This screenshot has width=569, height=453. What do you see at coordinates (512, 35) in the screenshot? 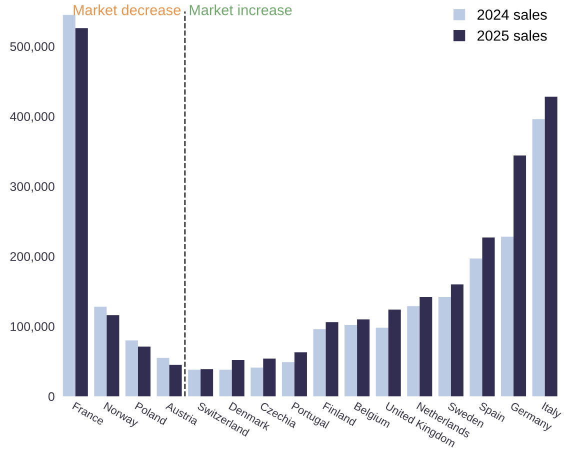
I see `legend-label: 2025 sales` at bounding box center [512, 35].